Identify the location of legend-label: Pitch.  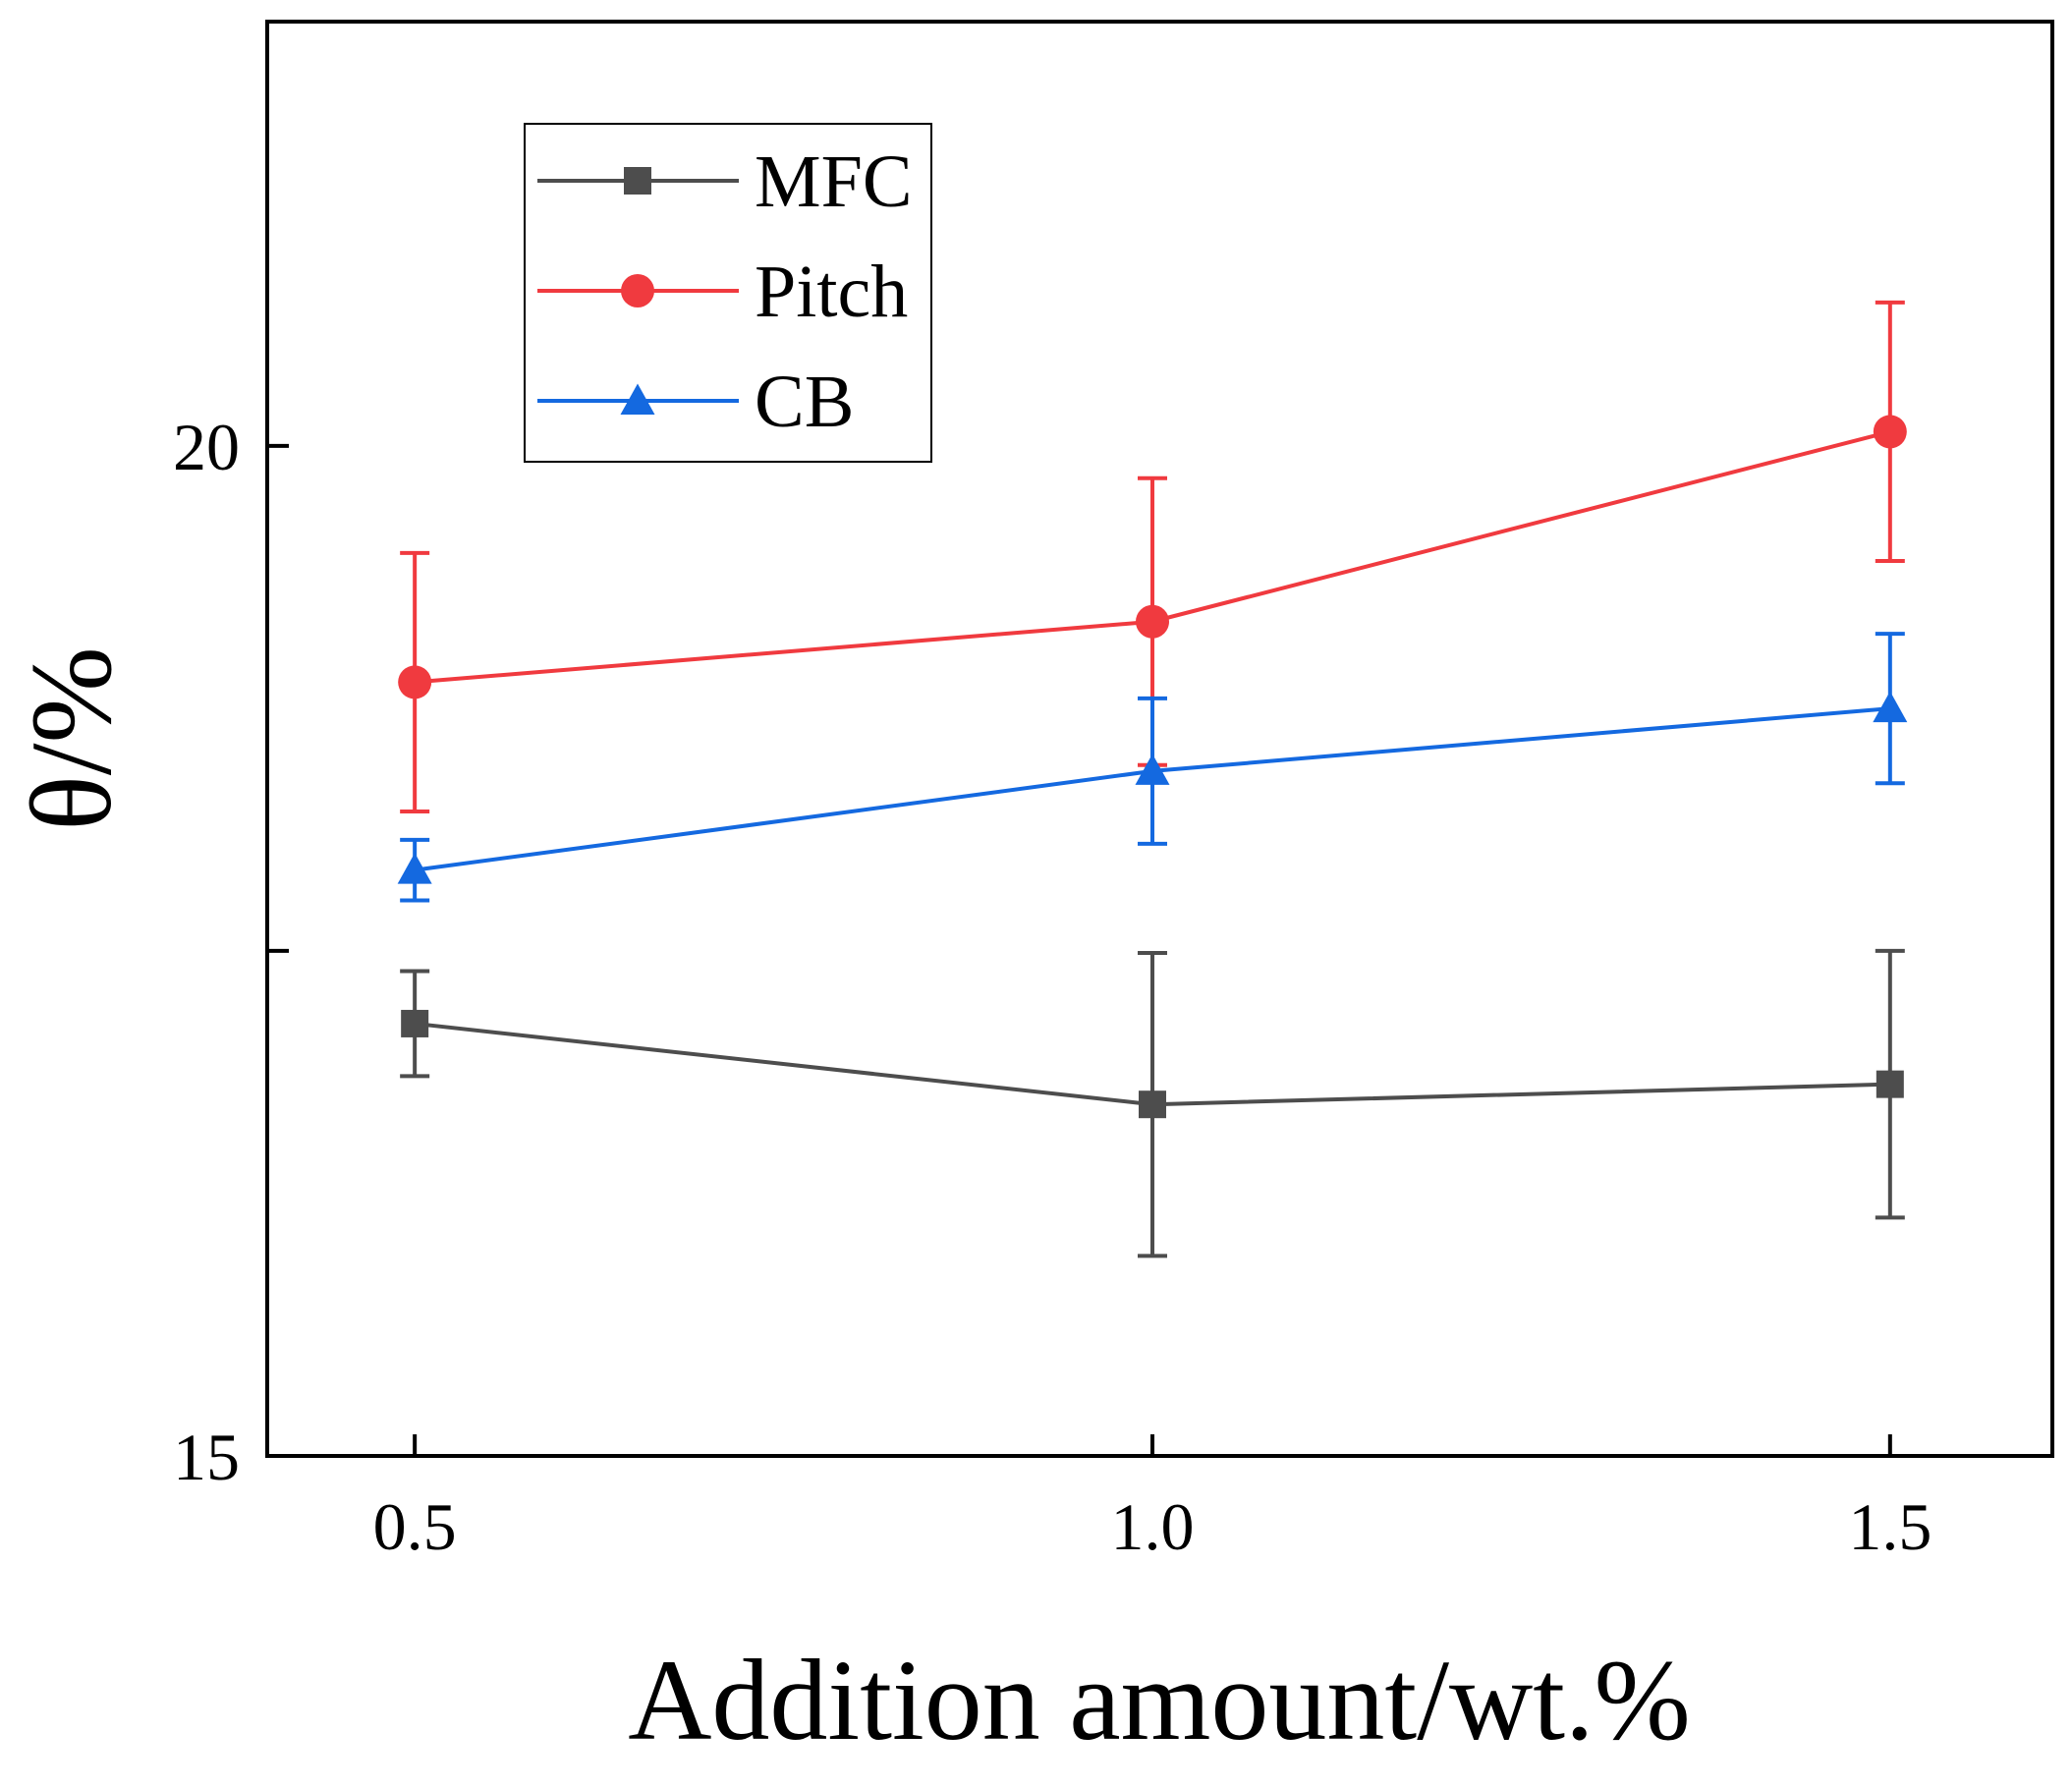
(831, 292).